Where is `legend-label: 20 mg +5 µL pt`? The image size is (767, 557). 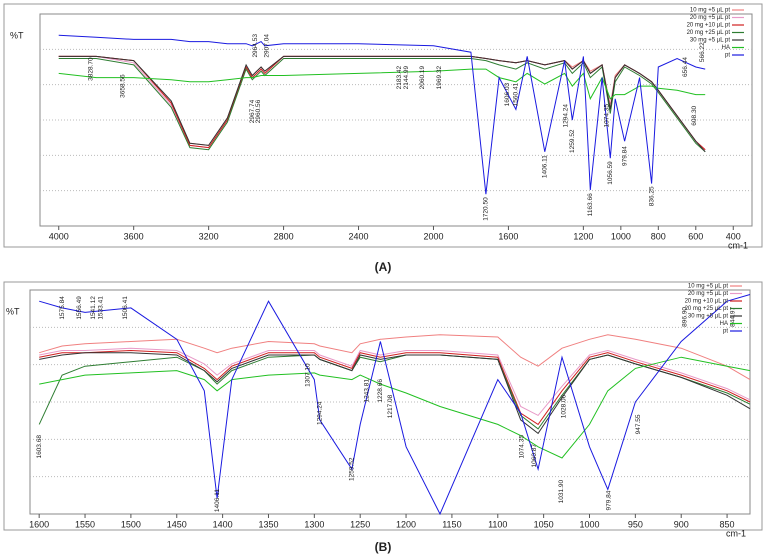 legend-label: 20 mg +5 µL pt is located at coordinates (708, 294).